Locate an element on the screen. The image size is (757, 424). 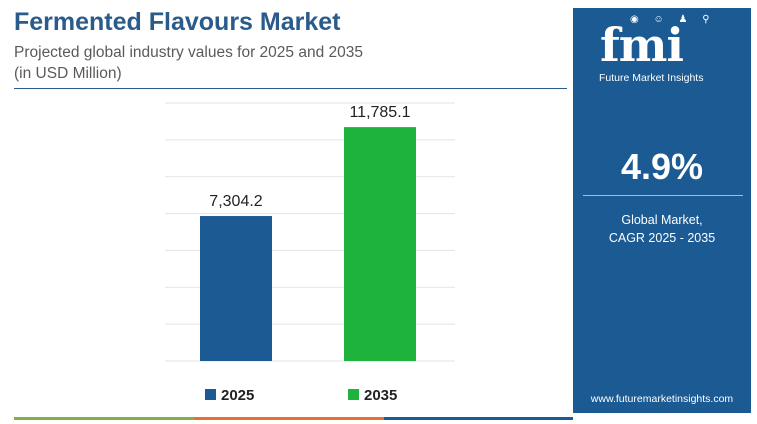
website-link: www.futuremarketinsights.com is located at coordinates (662, 399).